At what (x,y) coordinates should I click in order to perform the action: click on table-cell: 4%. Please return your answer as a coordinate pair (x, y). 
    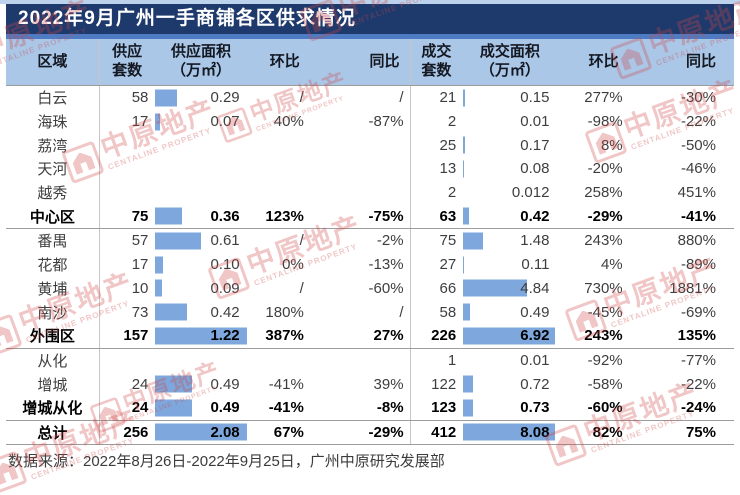
    Looking at the image, I should click on (611, 265).